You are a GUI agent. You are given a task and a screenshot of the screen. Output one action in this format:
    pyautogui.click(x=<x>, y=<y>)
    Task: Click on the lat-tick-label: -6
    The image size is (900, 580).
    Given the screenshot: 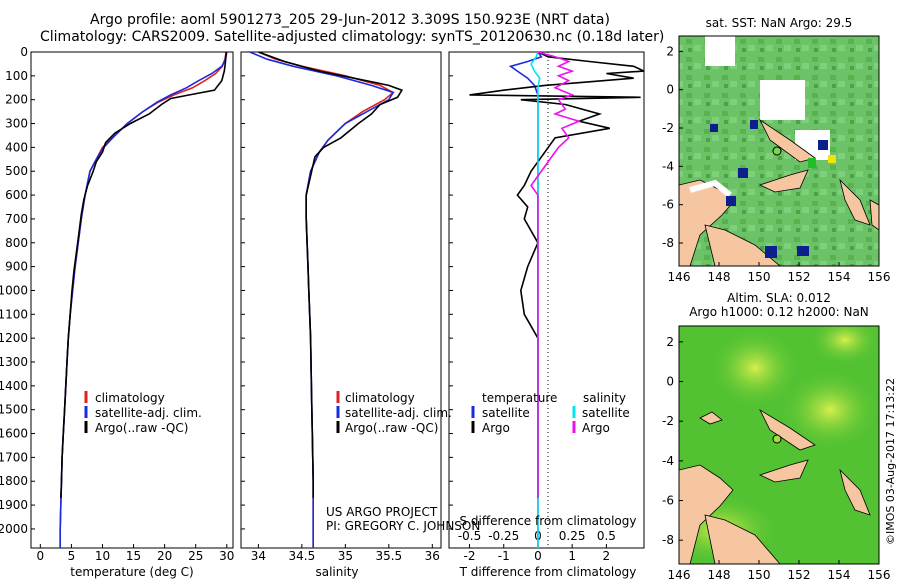 What is the action you would take?
    pyautogui.click(x=668, y=501)
    